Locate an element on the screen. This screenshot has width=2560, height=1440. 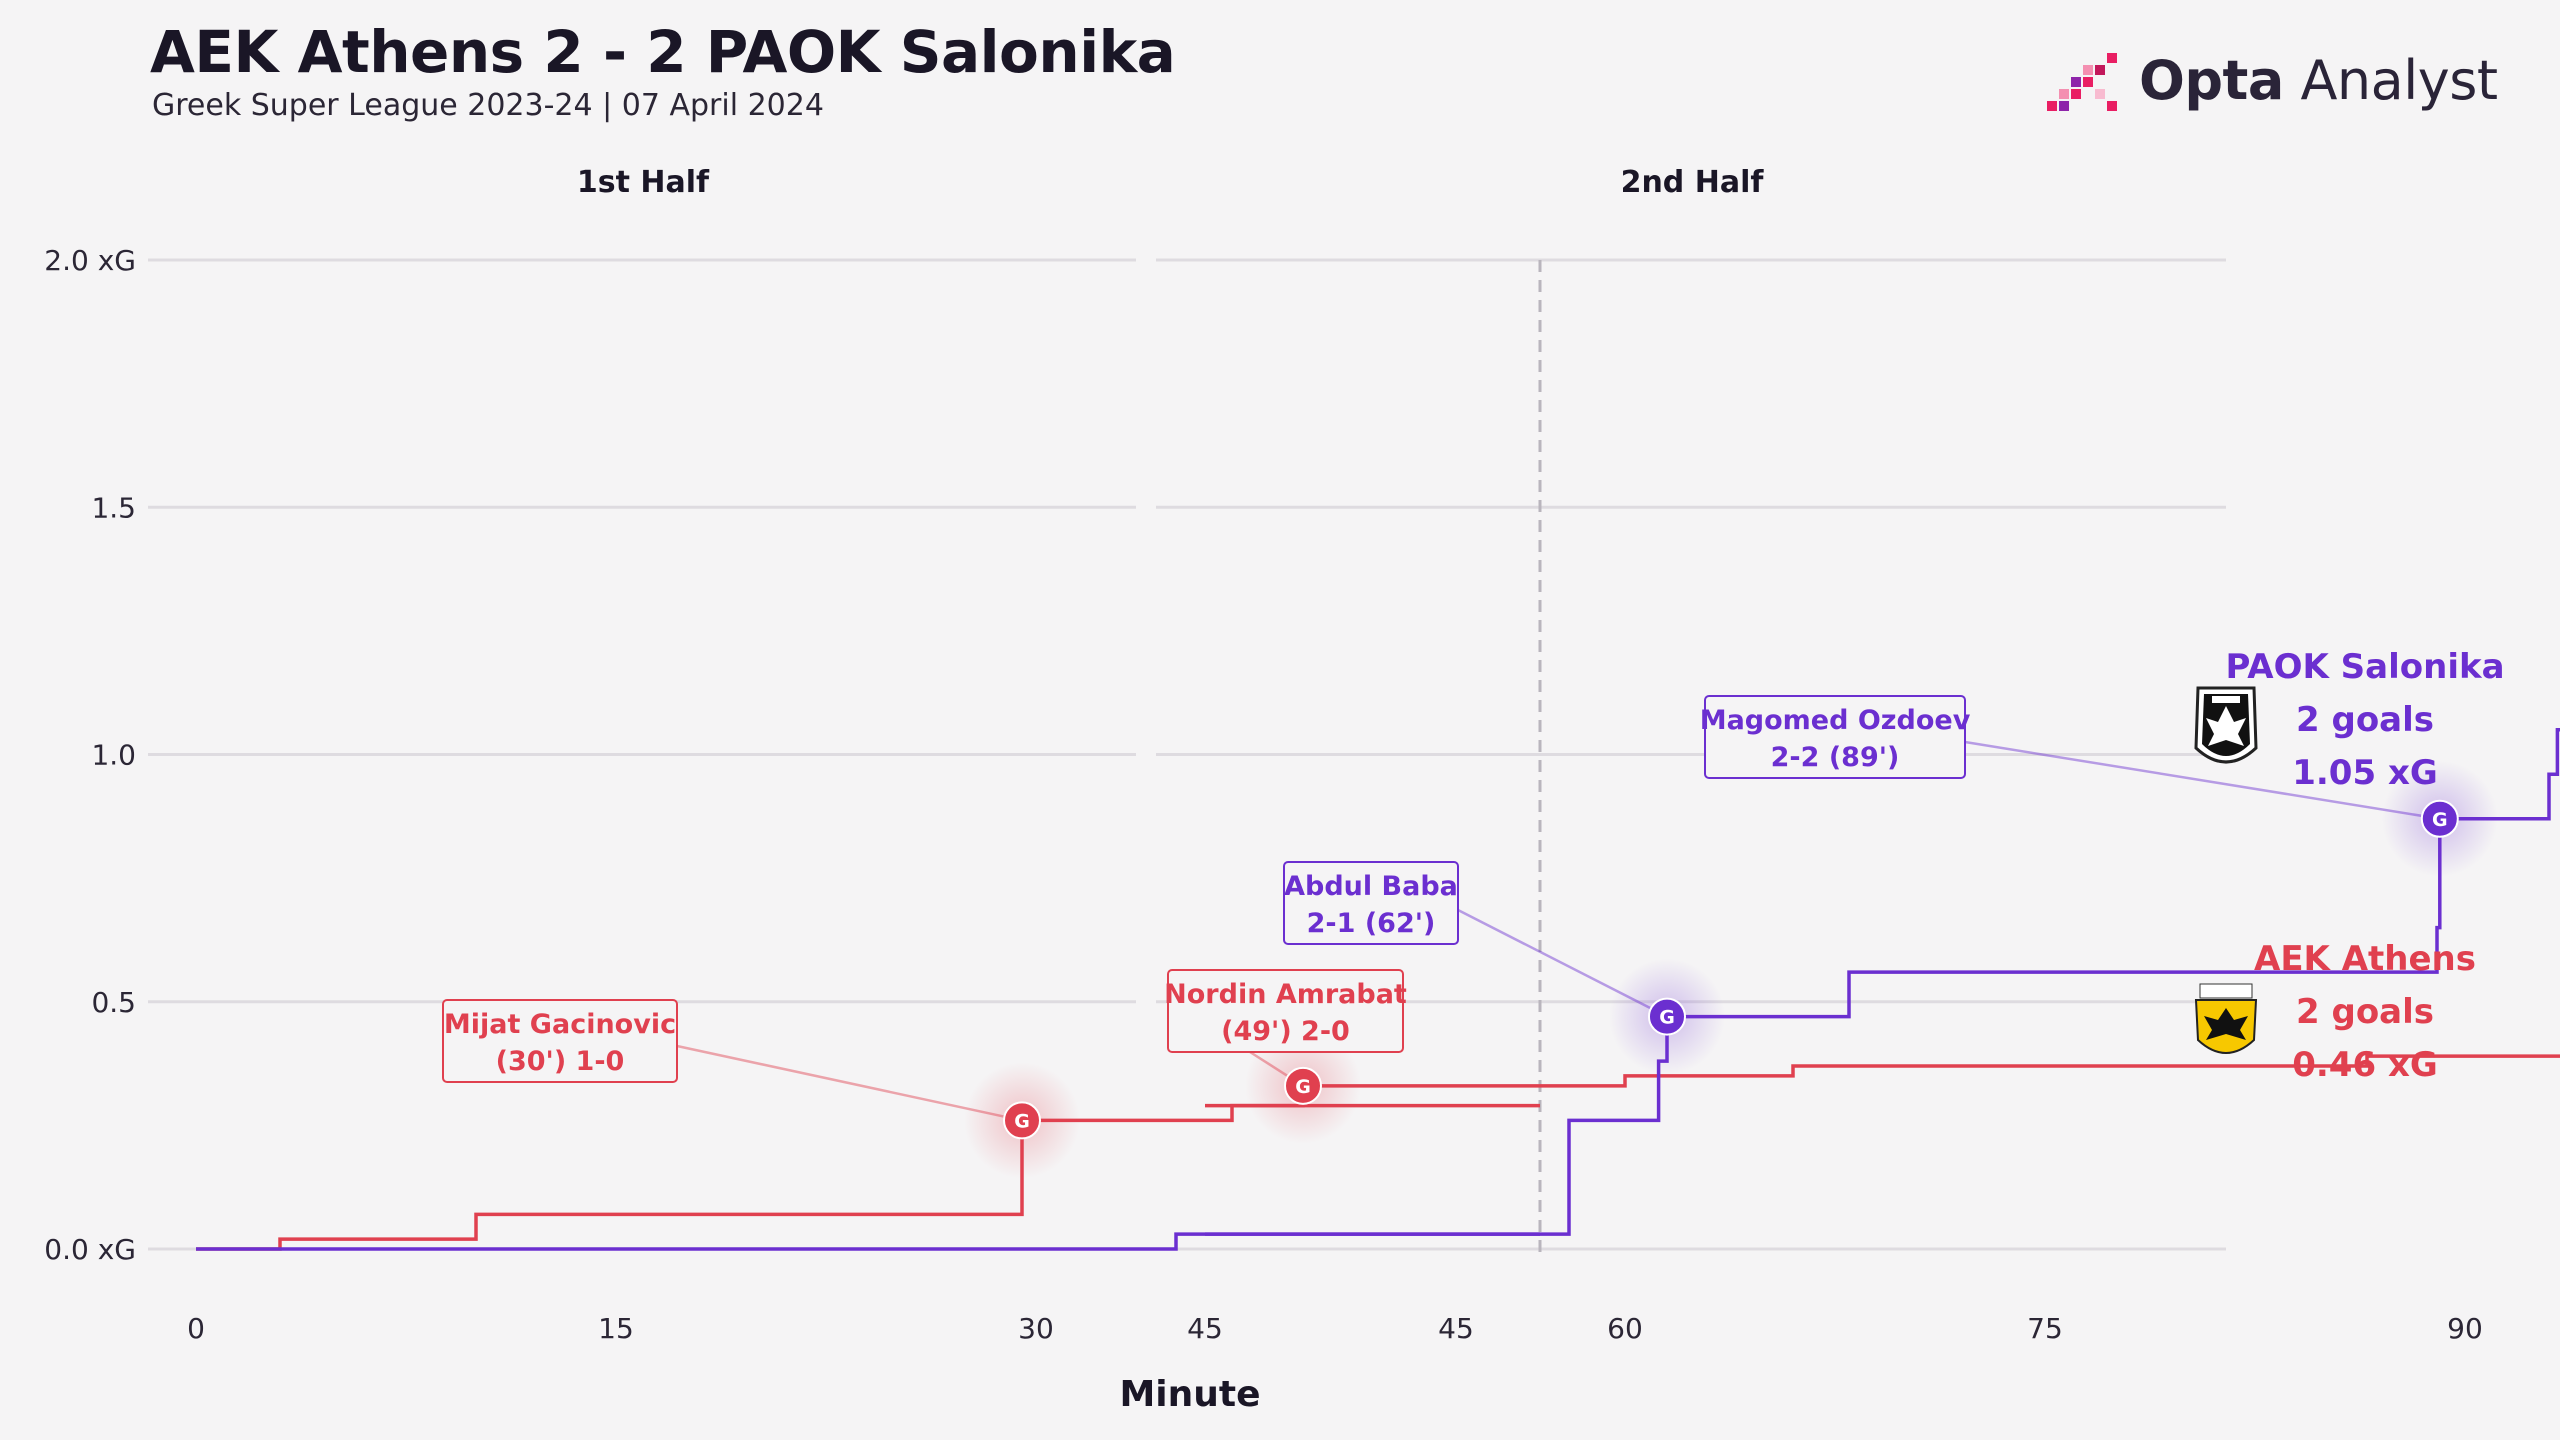
y-tick-label: 0.0 xG is located at coordinates (90, 1249).